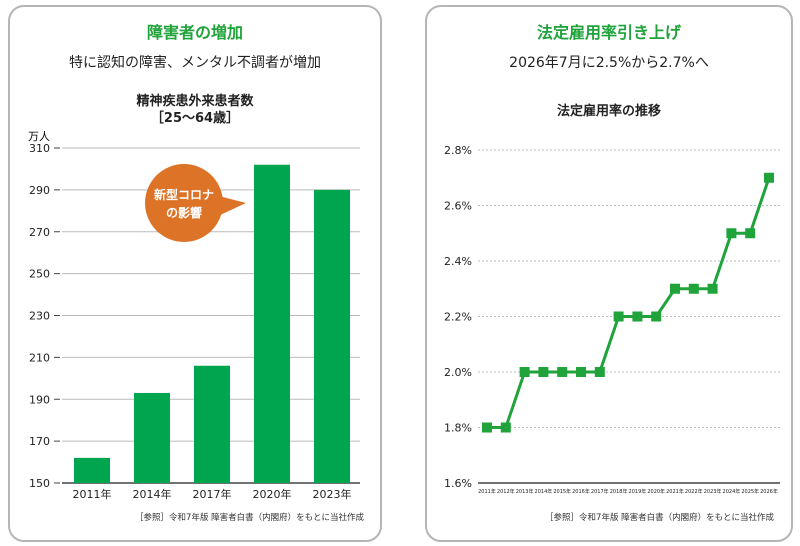 The image size is (800, 546). I want to click on data-point-2023年, so click(712, 288).